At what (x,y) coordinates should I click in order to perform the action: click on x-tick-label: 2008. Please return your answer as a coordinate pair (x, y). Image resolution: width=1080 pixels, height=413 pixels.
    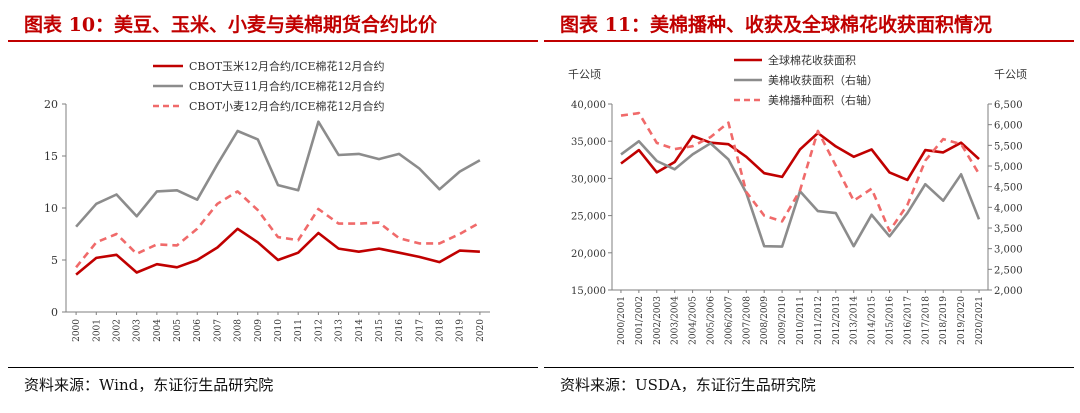
    Looking at the image, I should click on (239, 330).